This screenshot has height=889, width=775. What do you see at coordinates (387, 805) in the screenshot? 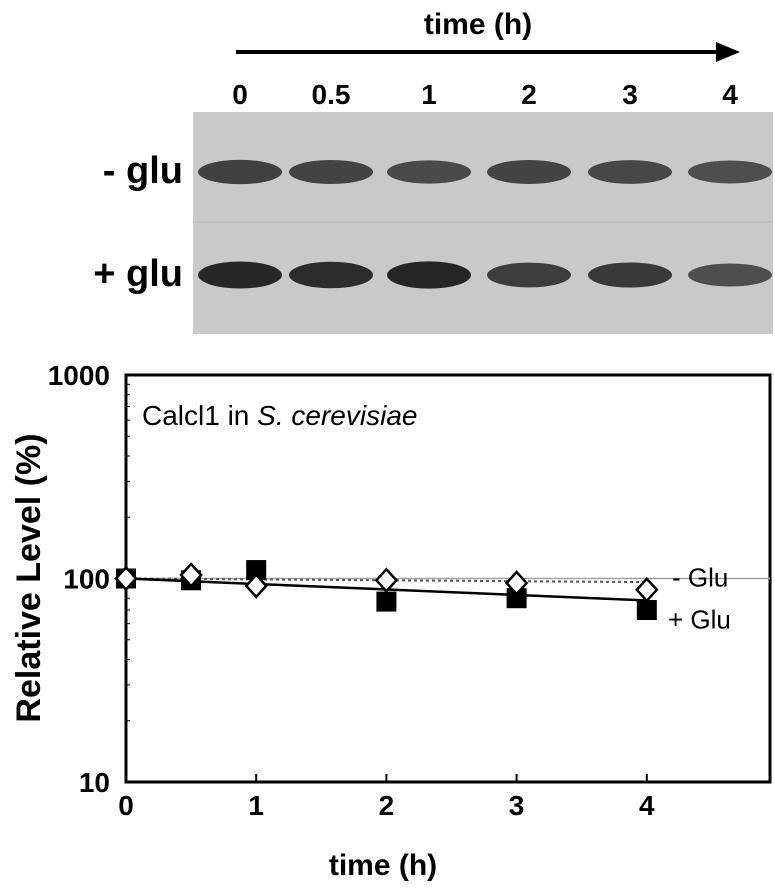
I see `x-tick-label: 2` at bounding box center [387, 805].